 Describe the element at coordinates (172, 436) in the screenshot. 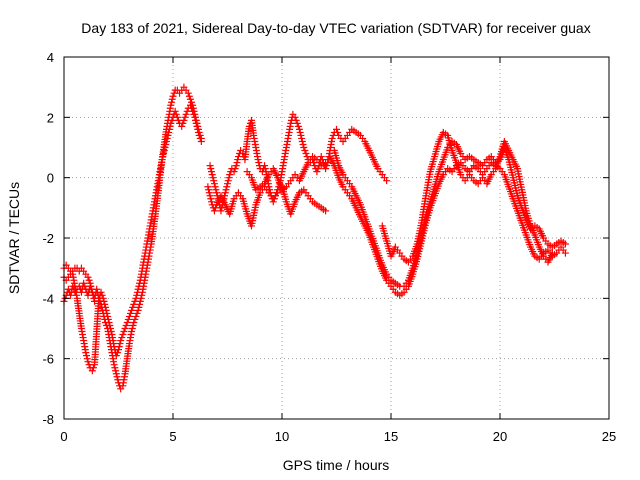

I see `x-tick-label: 5` at that location.